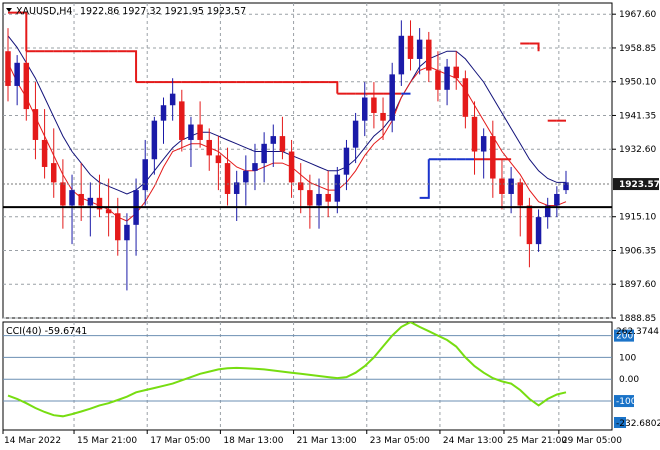 The width and height of the screenshot is (660, 450). Describe the element at coordinates (9, 10) in the screenshot. I see `triangle-down-icon` at that location.